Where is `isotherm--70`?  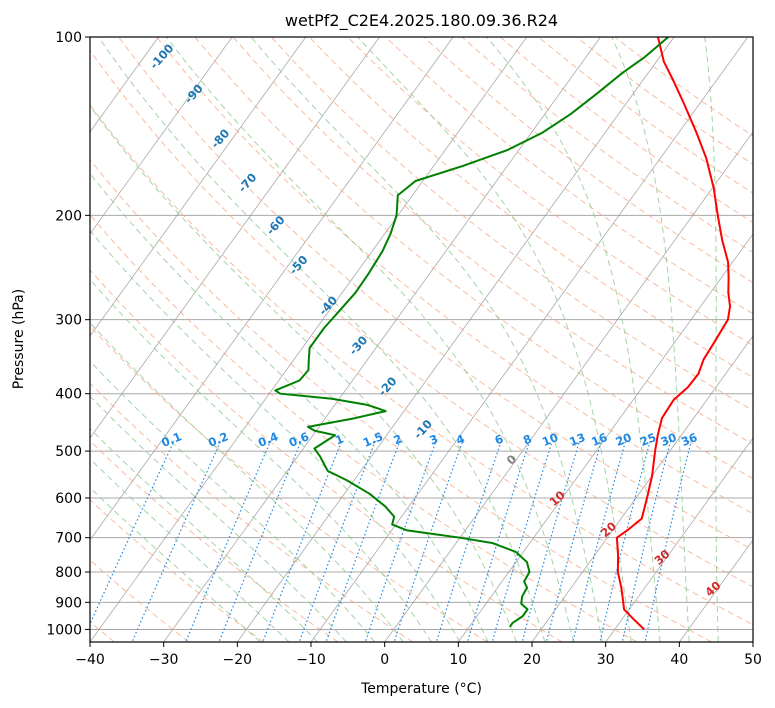
isotherm--70 is located at coordinates (198, 187).